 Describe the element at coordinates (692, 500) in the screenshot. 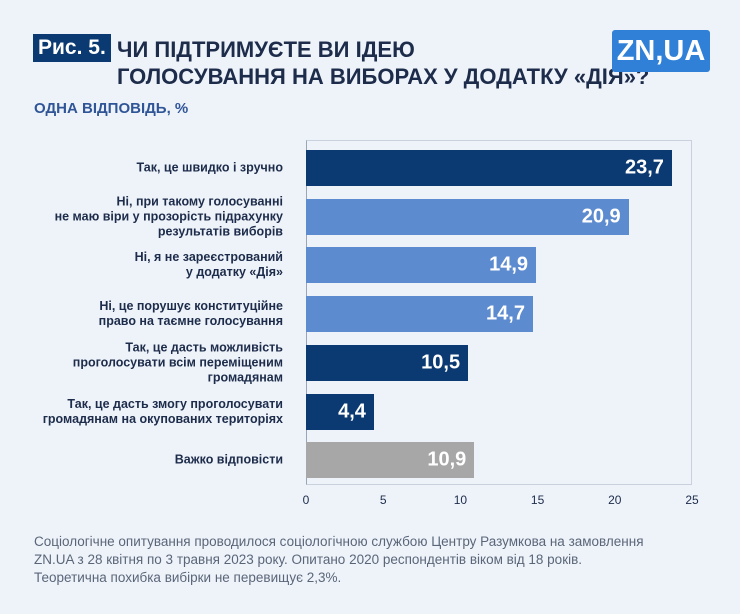

I see `x-tick-label: 25` at that location.